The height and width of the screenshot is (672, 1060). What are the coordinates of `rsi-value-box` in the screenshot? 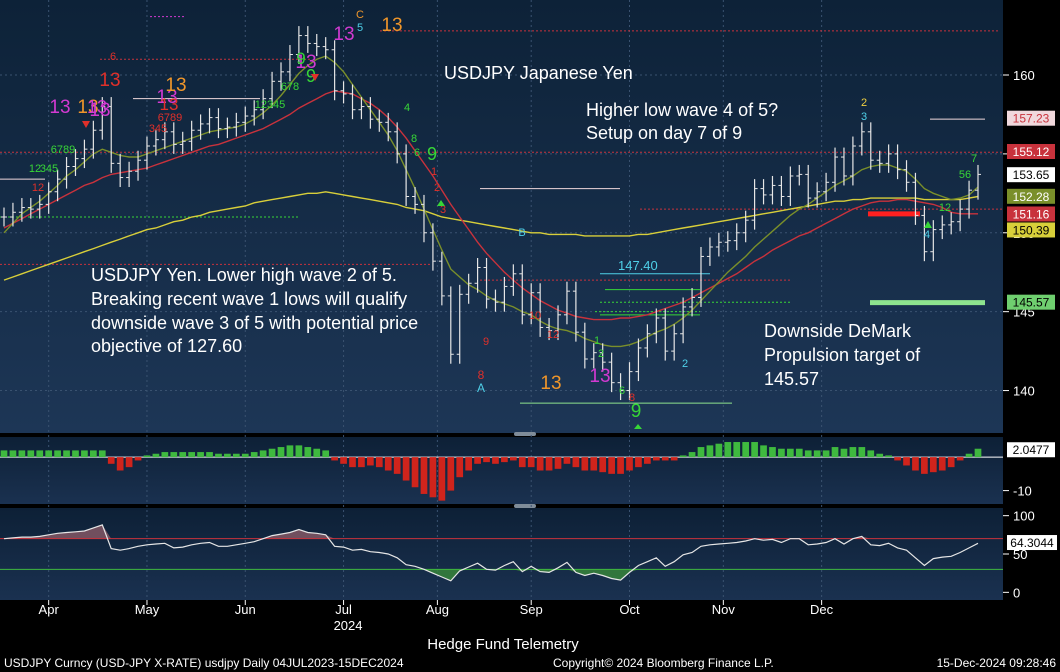 It's located at (1032, 543).